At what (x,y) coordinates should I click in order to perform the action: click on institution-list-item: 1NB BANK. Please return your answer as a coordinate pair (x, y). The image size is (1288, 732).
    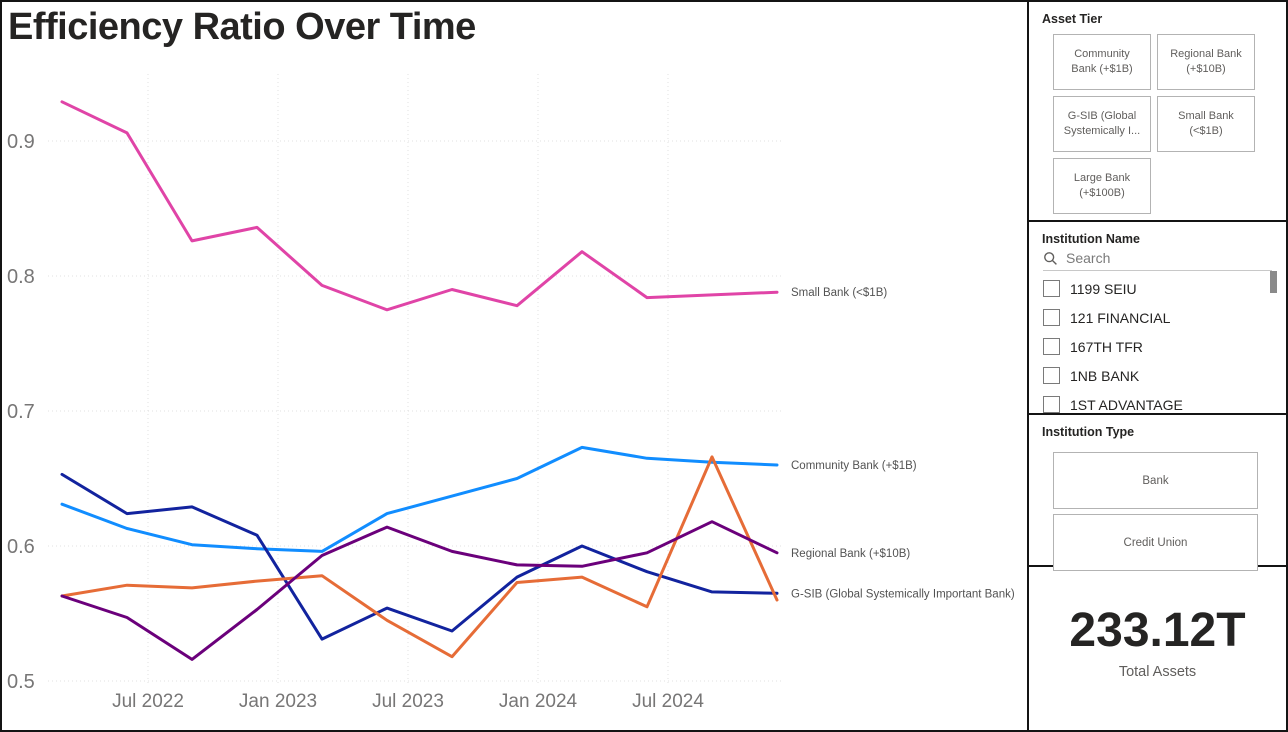
    Looking at the image, I should click on (1157, 375).